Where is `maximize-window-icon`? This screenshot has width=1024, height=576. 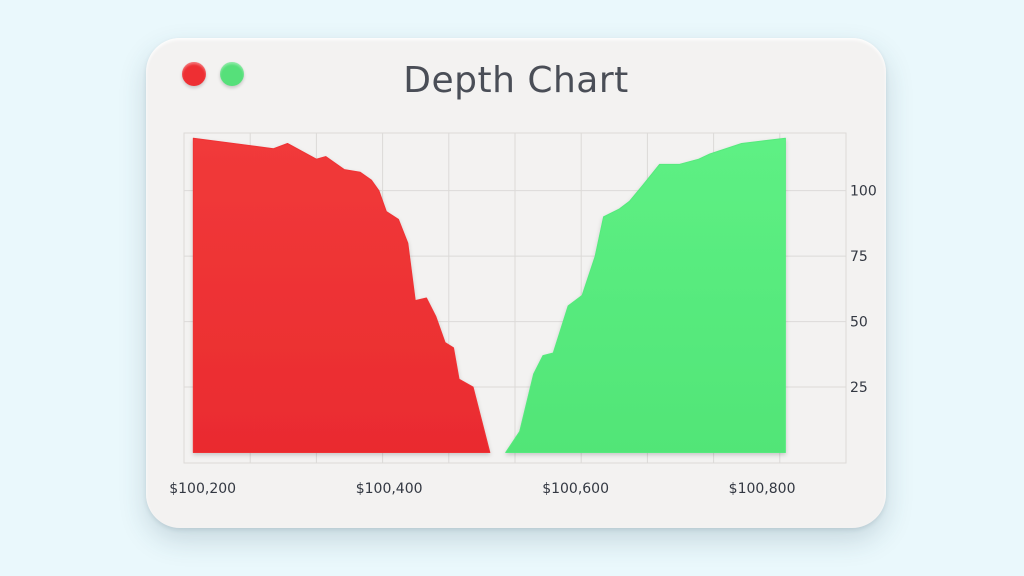 maximize-window-icon is located at coordinates (232, 74).